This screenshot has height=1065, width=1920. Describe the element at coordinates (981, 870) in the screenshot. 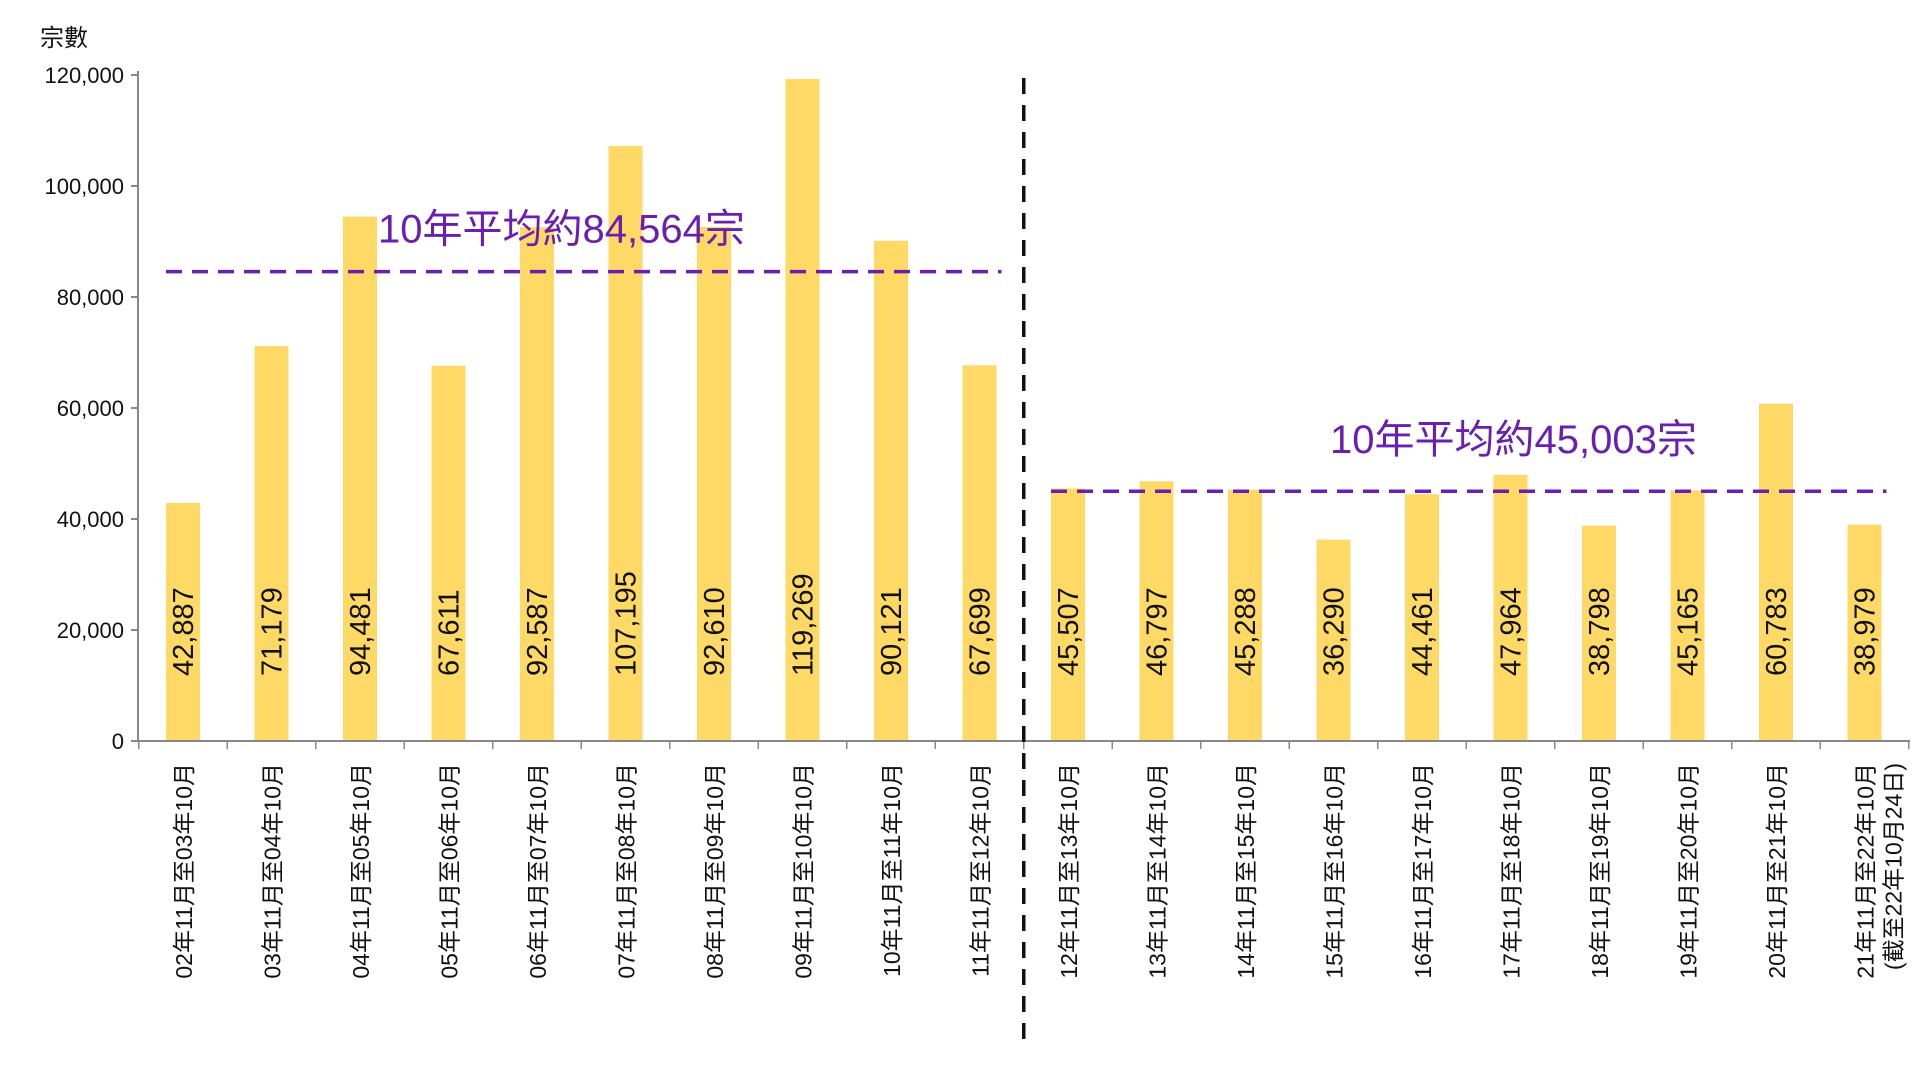

I see `x-tick-label: 11年11月至12年10月` at that location.